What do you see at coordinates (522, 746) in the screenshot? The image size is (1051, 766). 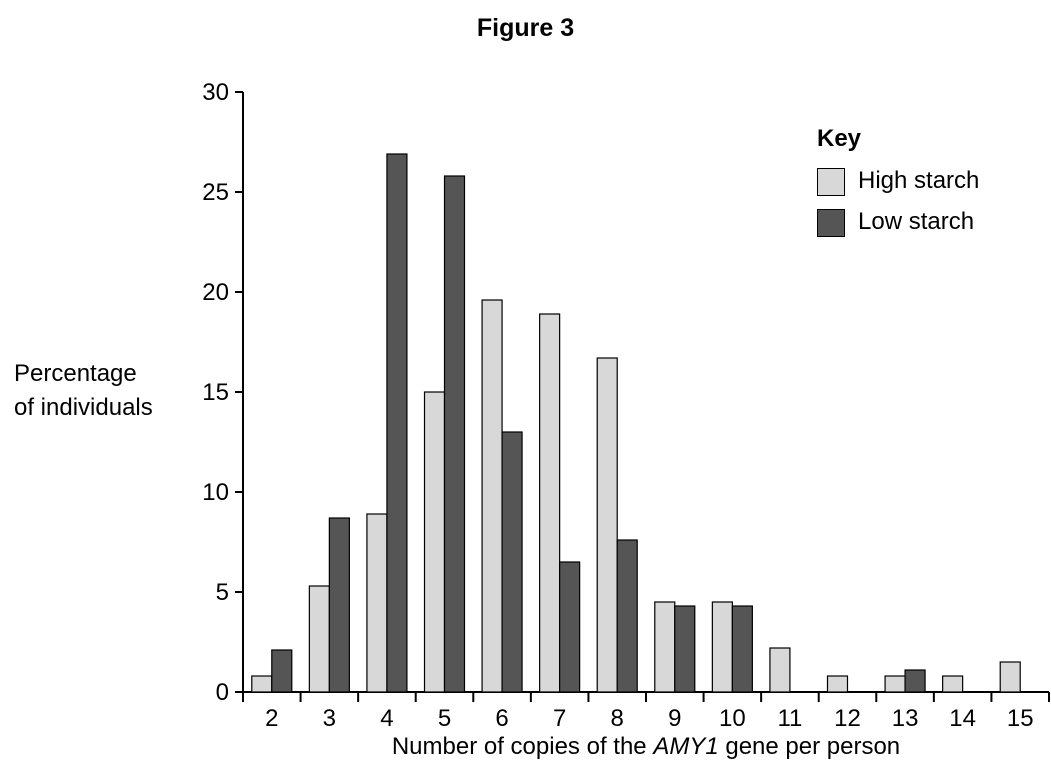 I see `x-axis-label-start: Number of copies of the` at bounding box center [522, 746].